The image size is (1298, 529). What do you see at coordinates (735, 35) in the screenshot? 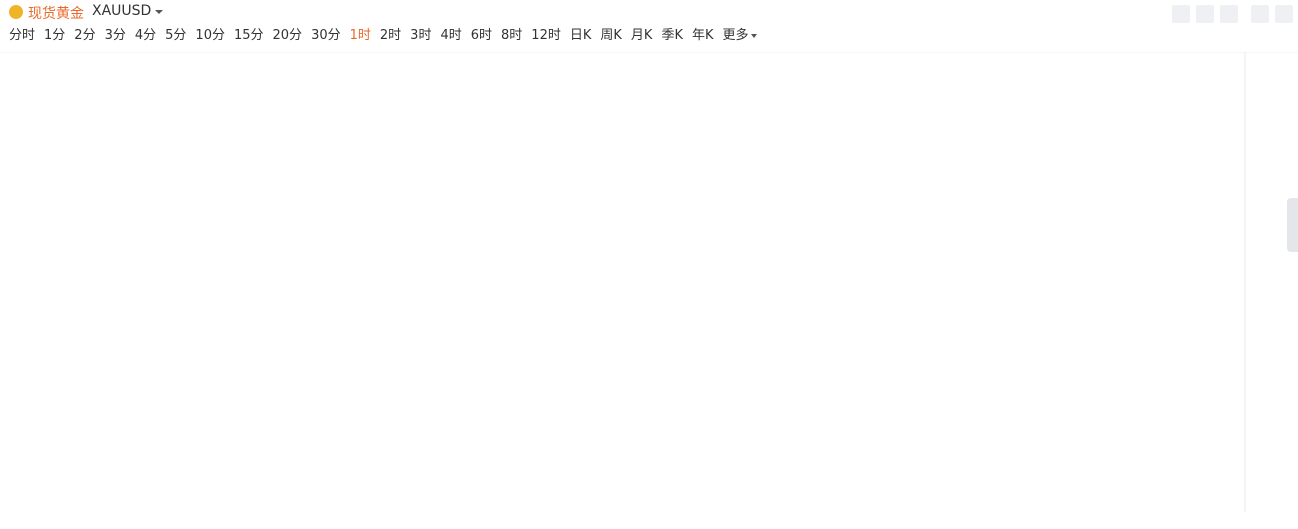
I see `timeframe-tab: 更多` at bounding box center [735, 35].